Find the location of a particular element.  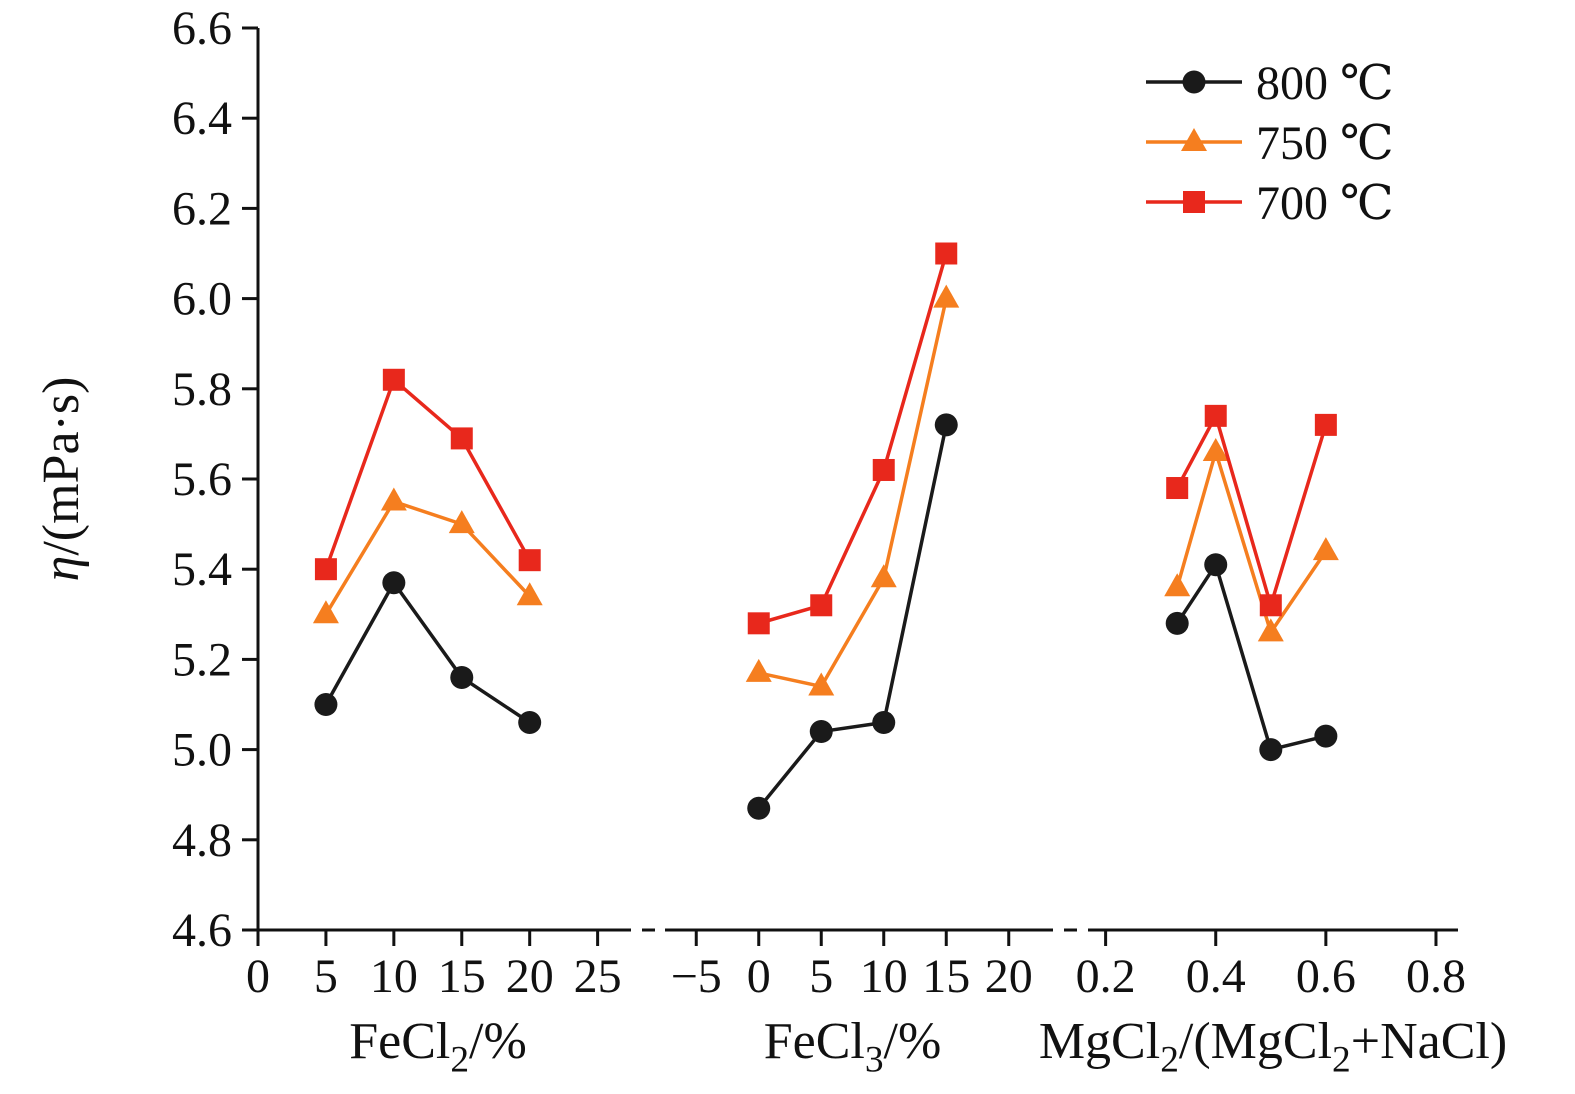

y-axis-label: η/(mPa·s) is located at coordinates (61, 479).